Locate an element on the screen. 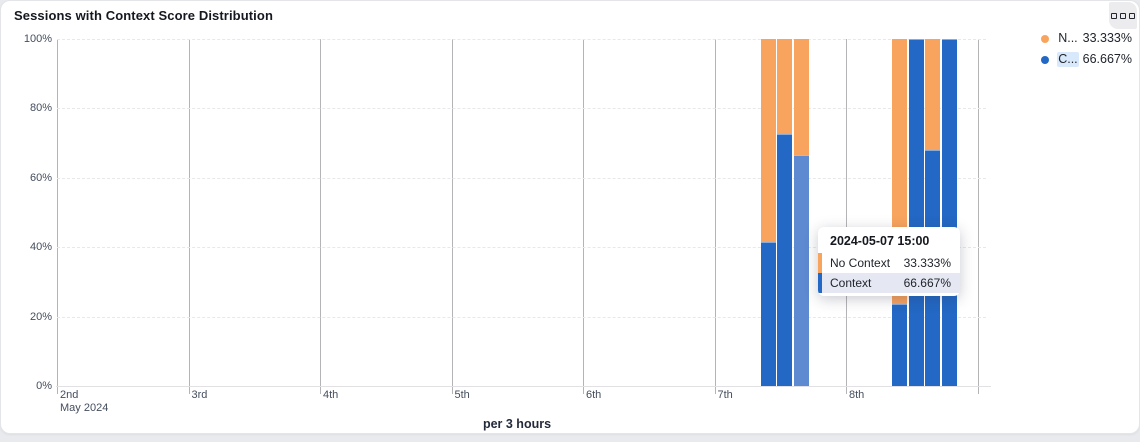 The height and width of the screenshot is (442, 1140). x-axis-title: per 3 hours is located at coordinates (517, 424).